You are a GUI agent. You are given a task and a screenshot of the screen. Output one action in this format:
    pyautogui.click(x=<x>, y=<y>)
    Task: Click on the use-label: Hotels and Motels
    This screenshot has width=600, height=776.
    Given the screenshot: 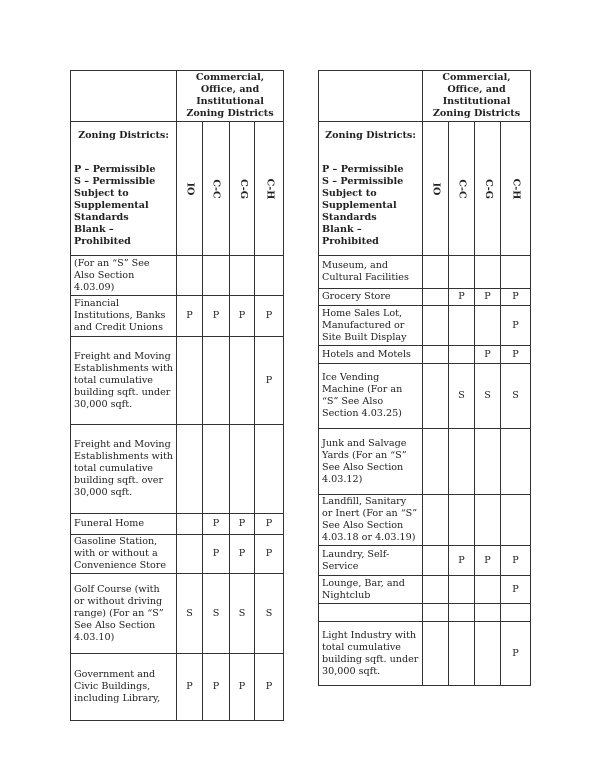 What is the action you would take?
    pyautogui.click(x=370, y=354)
    